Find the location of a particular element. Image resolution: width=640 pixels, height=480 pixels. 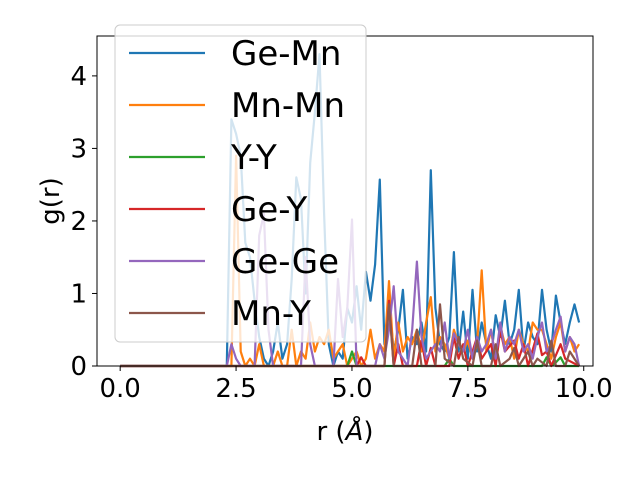

legend-label-ge-ge: Ge-Ge is located at coordinates (285, 262).